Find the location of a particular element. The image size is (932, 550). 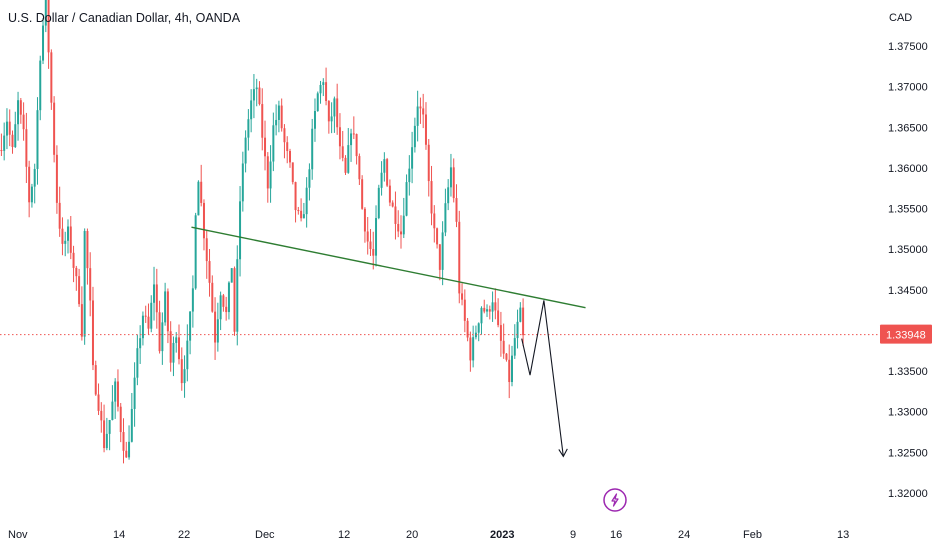

lightning-bolt is located at coordinates (615, 500).